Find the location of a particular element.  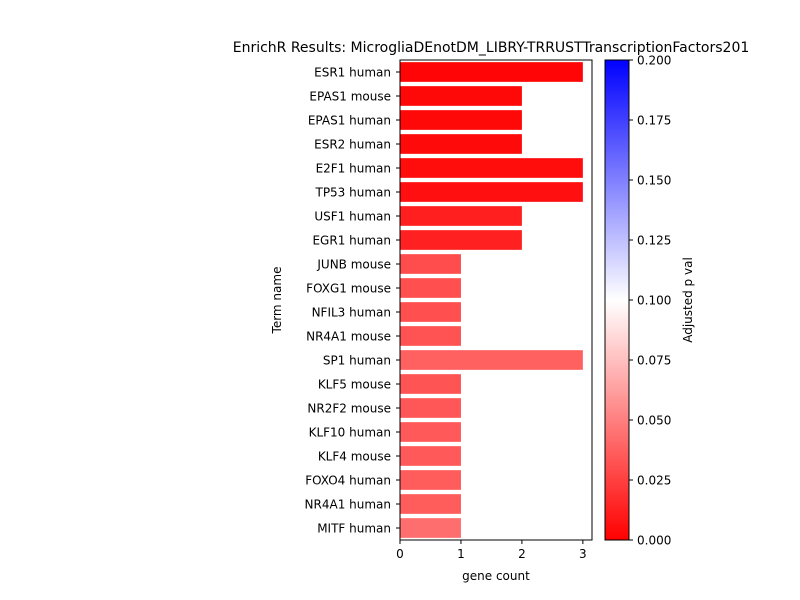

x-tick-label: 3 is located at coordinates (583, 554).